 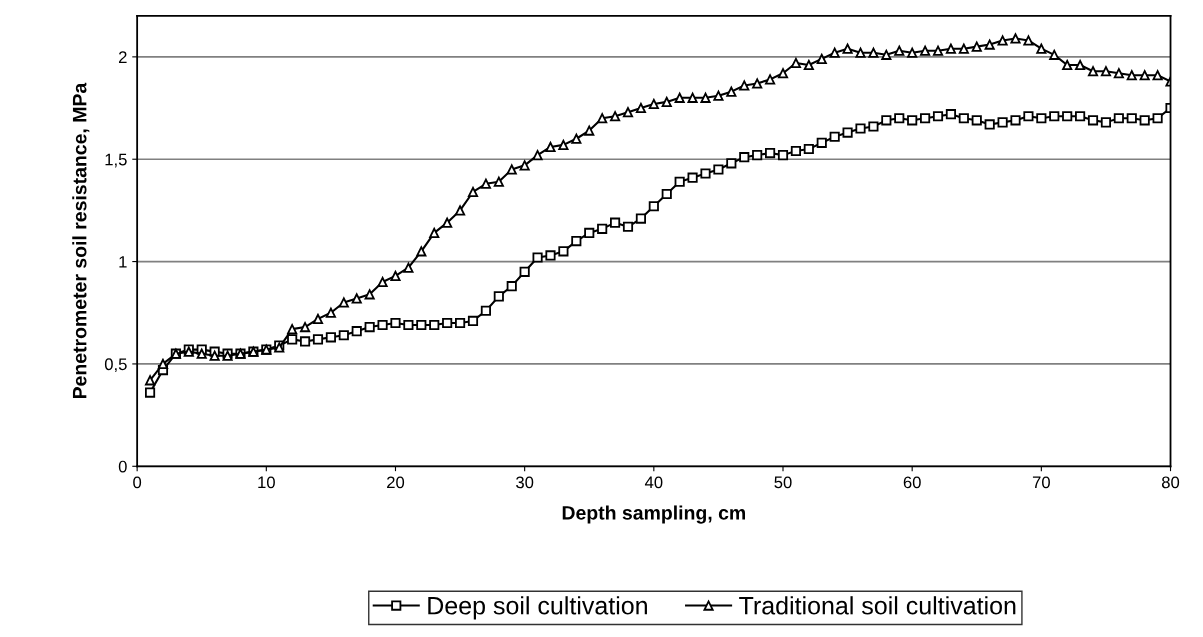 I want to click on y-tick-label: 2, so click(x=122, y=57).